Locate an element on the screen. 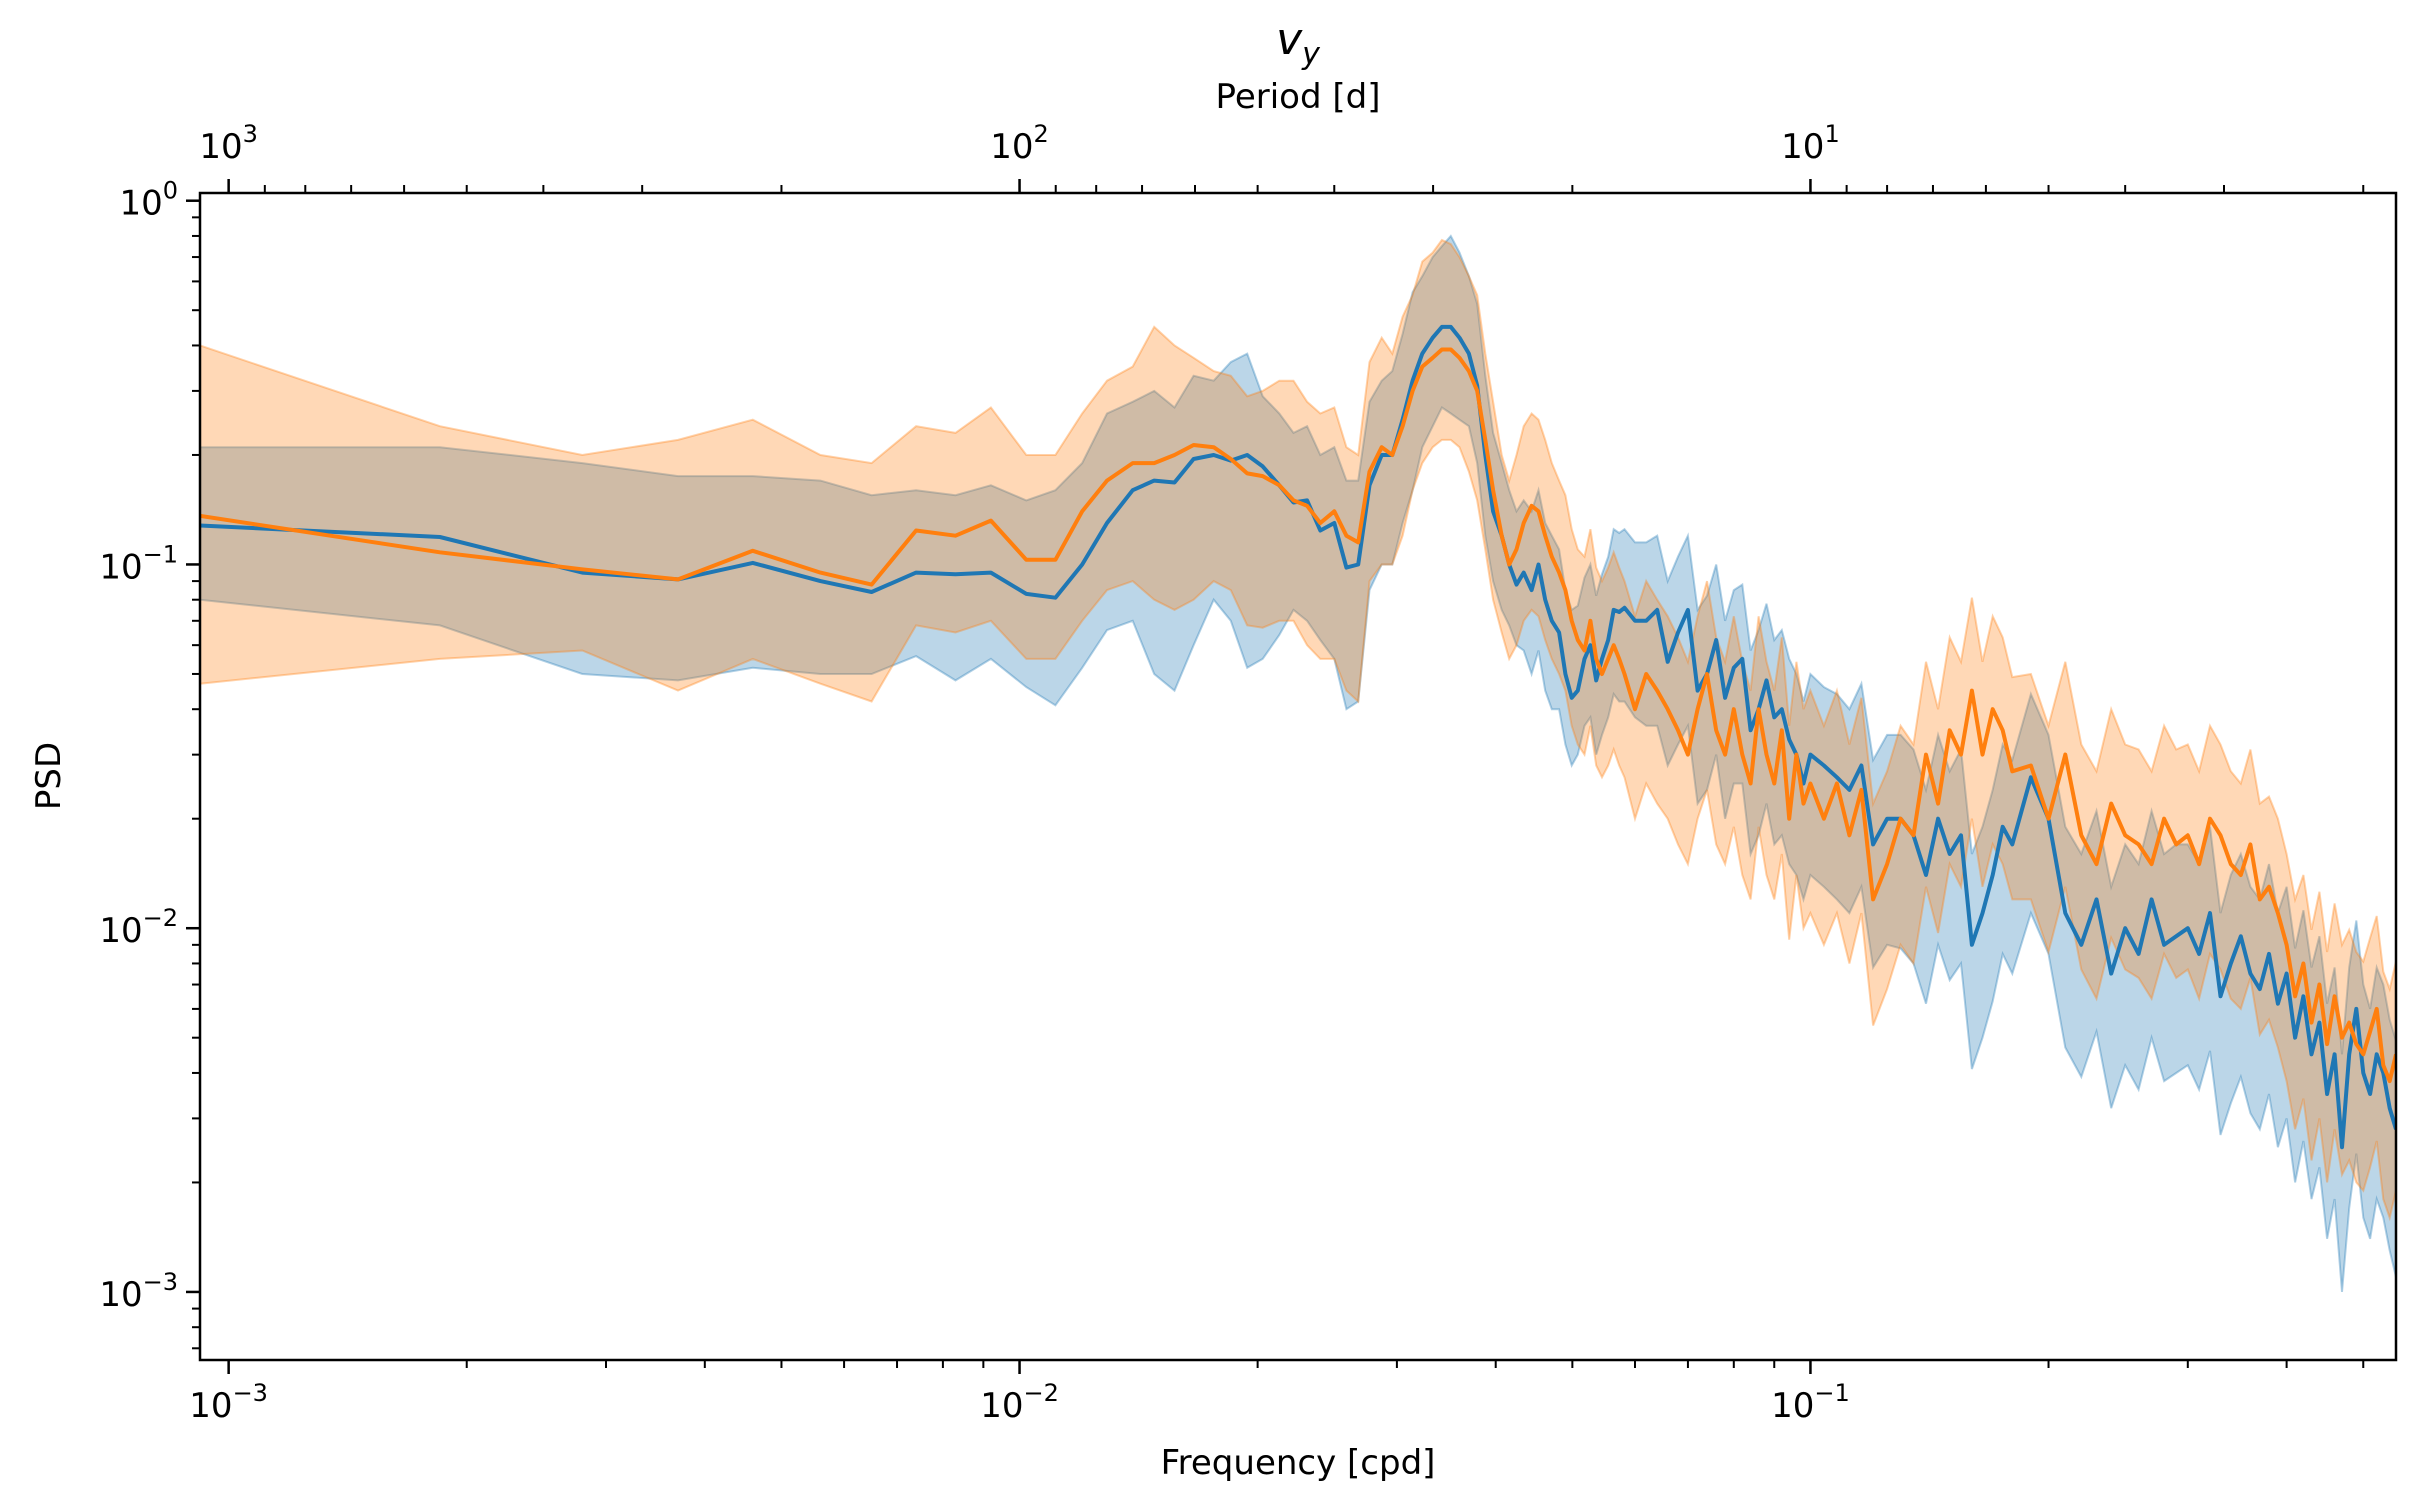 This screenshot has width=2412, height=1504. x-tick-label: 10⁻² is located at coordinates (1019, 1402).